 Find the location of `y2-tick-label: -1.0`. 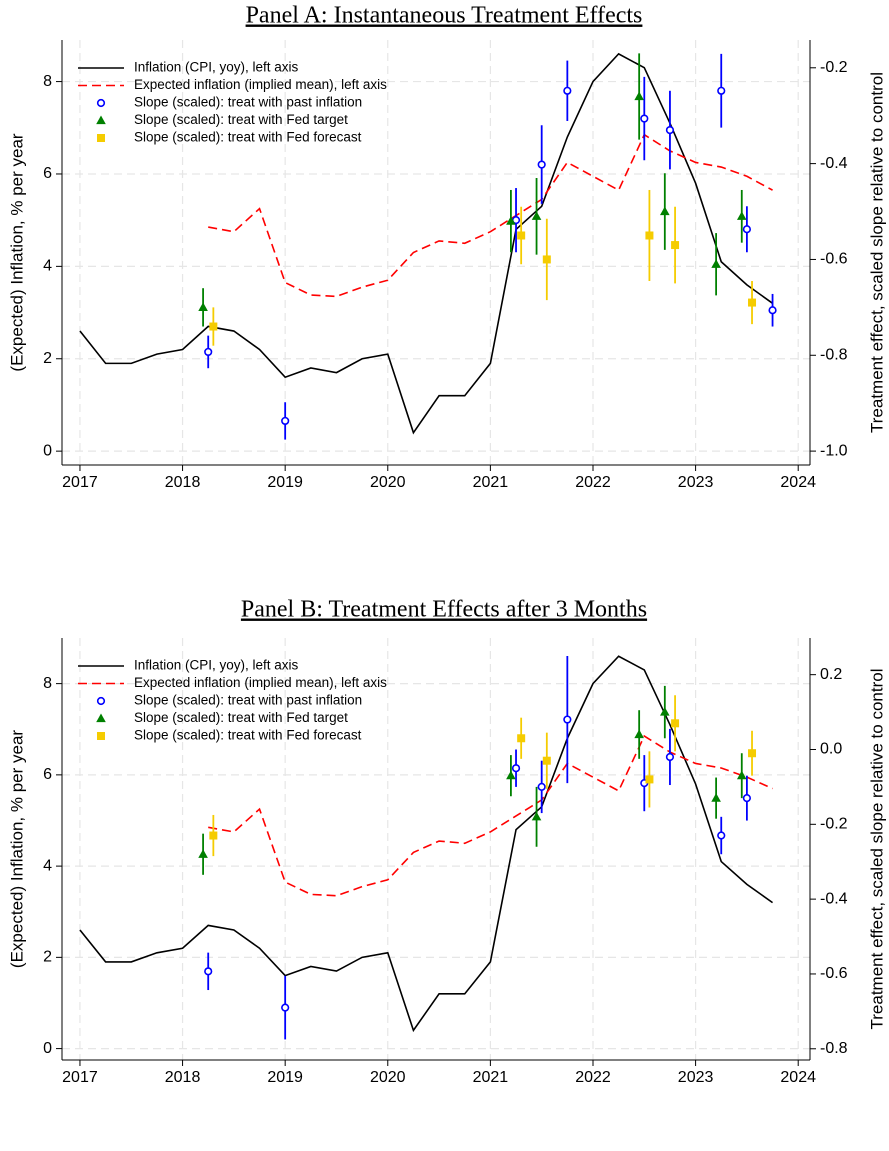

y2-tick-label: -1.0 is located at coordinates (834, 450).